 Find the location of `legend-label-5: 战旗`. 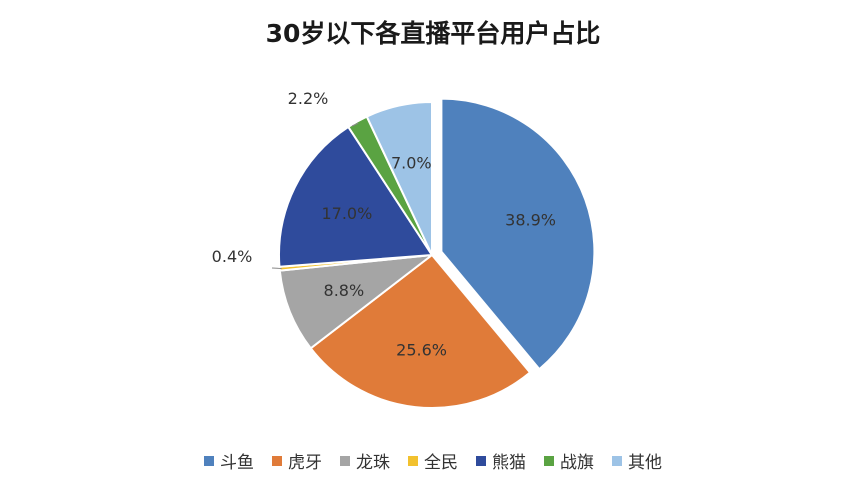

legend-label-5: 战旗 is located at coordinates (577, 463).